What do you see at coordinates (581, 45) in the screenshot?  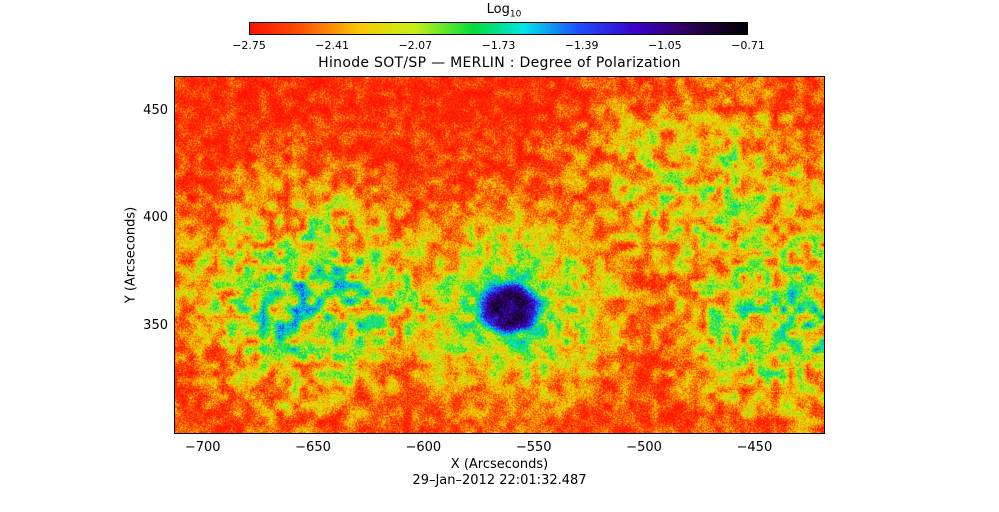 I see `colorbar-tick-label: −1.39` at bounding box center [581, 45].